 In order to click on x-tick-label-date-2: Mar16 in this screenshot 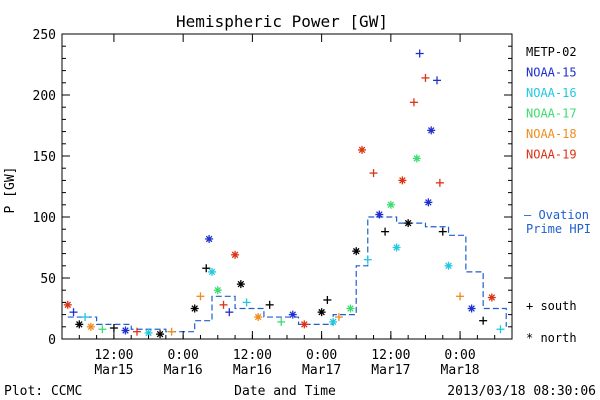, I will do `click(252, 370)`.